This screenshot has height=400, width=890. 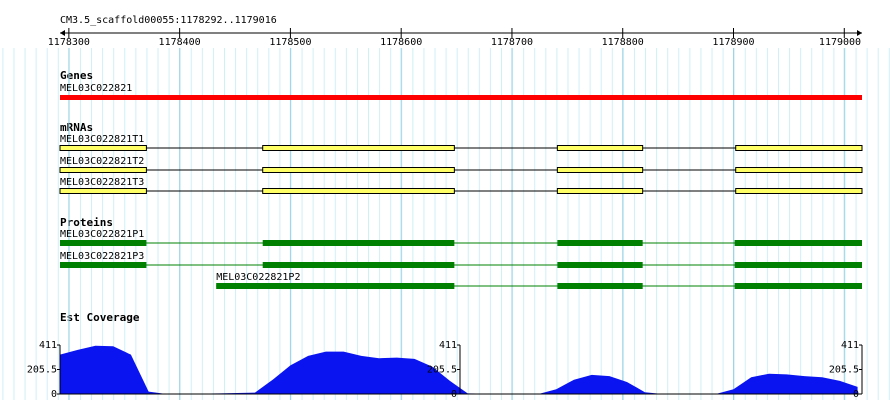 What do you see at coordinates (512, 42) in the screenshot?
I see `ruler-tick-label: 1178700` at bounding box center [512, 42].